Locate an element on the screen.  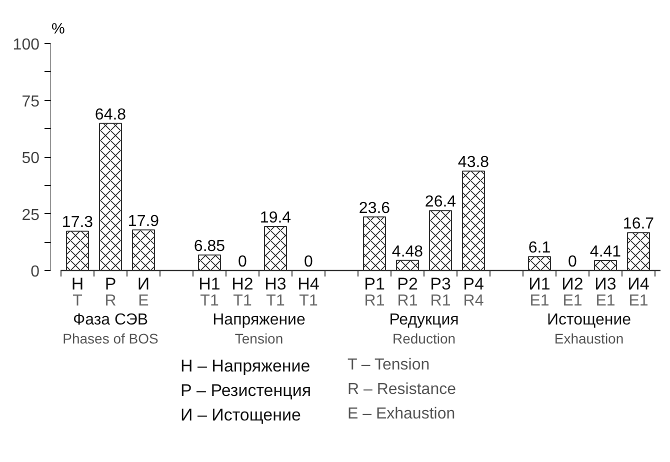
y-tick-label: 100 is located at coordinates (26, 45).